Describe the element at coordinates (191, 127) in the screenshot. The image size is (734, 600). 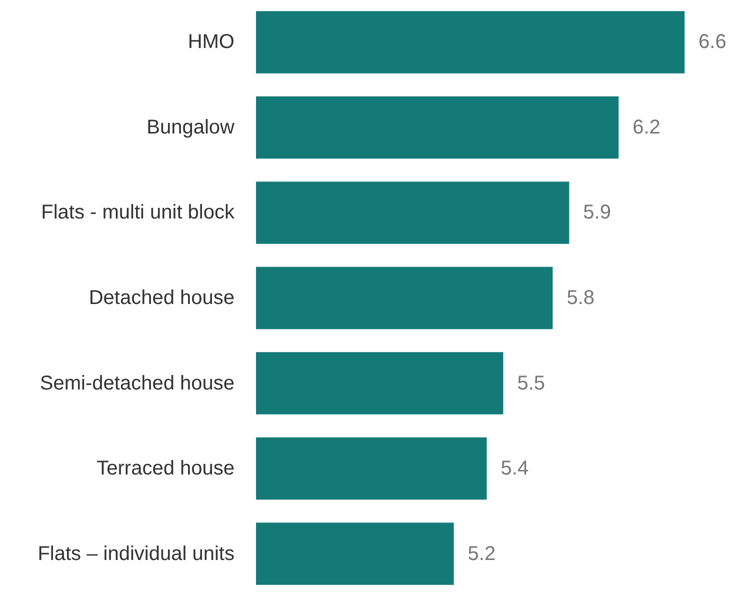
I see `y-tick-label: Bungalow` at that location.